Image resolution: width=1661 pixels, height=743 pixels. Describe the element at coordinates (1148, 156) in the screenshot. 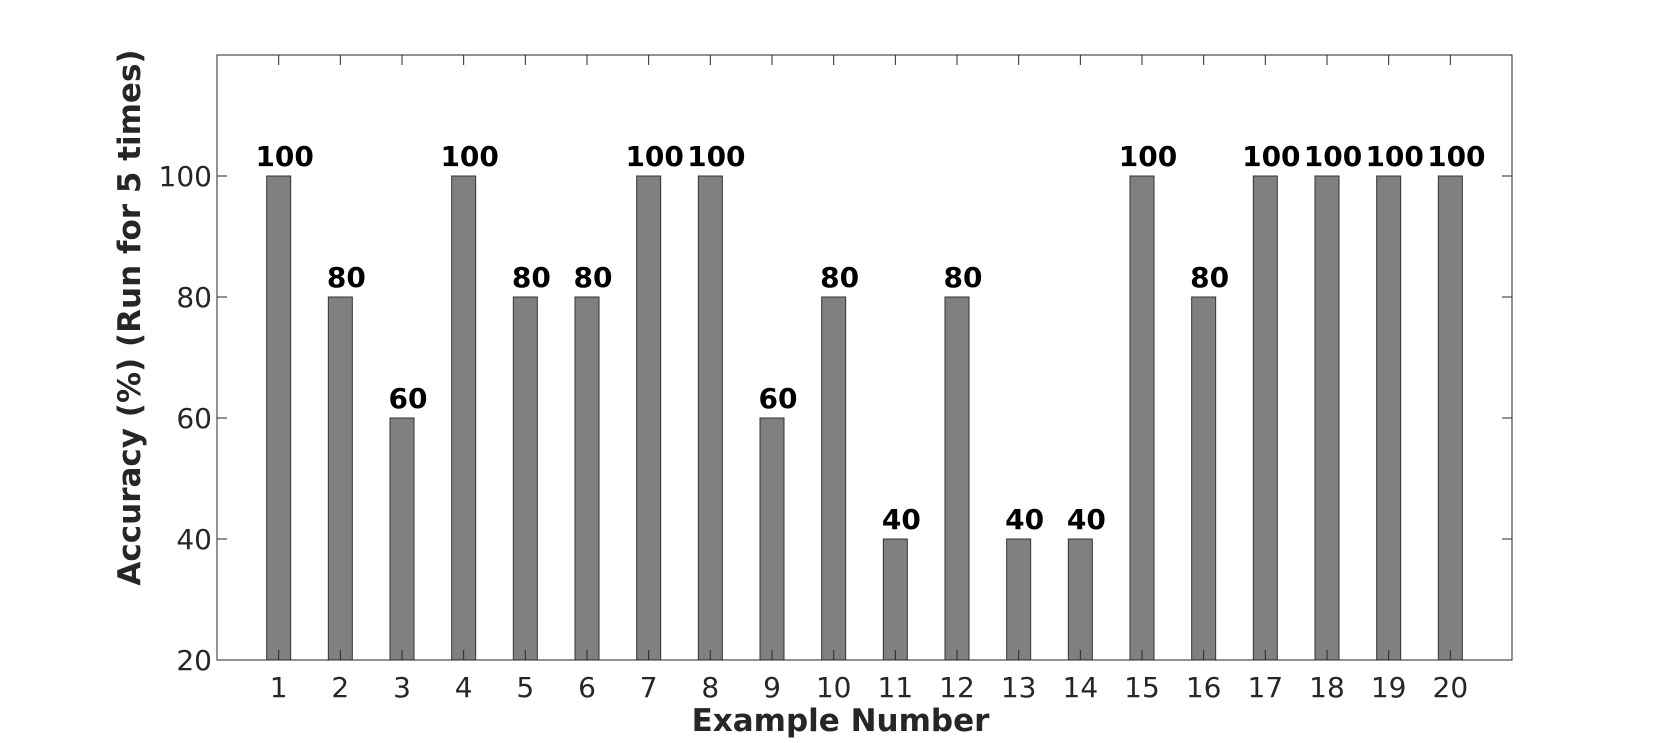

I see `data-label-15: 100` at that location.